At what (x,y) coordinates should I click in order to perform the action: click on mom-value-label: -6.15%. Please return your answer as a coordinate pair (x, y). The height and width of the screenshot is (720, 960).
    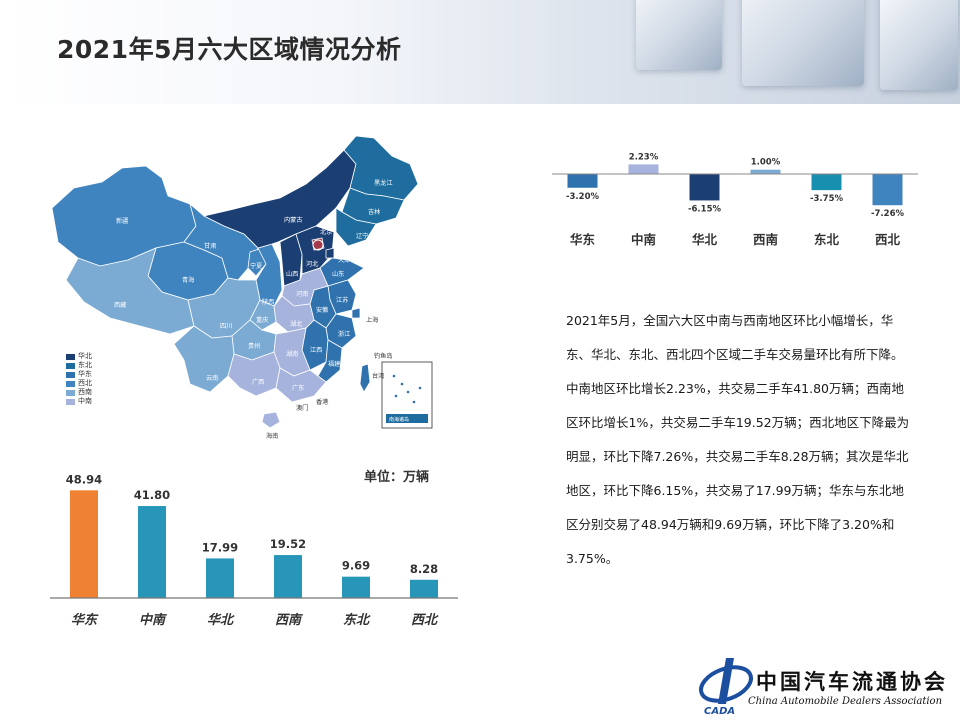
    Looking at the image, I should click on (704, 209).